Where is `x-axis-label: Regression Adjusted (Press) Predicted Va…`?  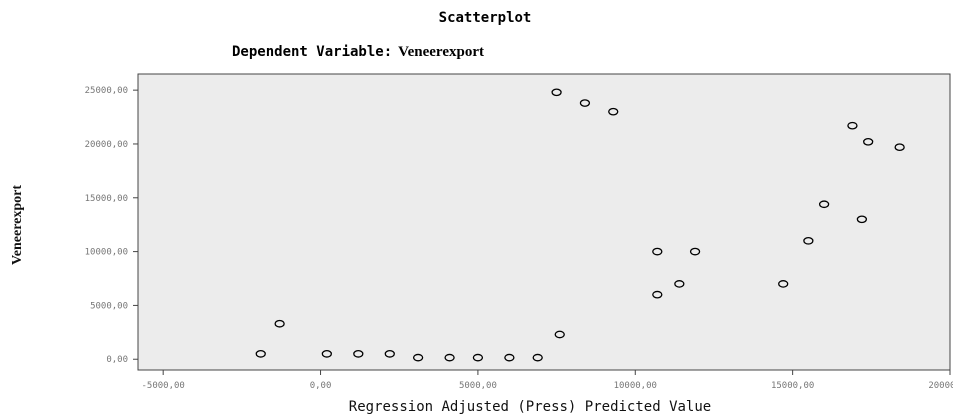
x-axis-label: Regression Adjusted (Press) Predicted Va… is located at coordinates (530, 406).